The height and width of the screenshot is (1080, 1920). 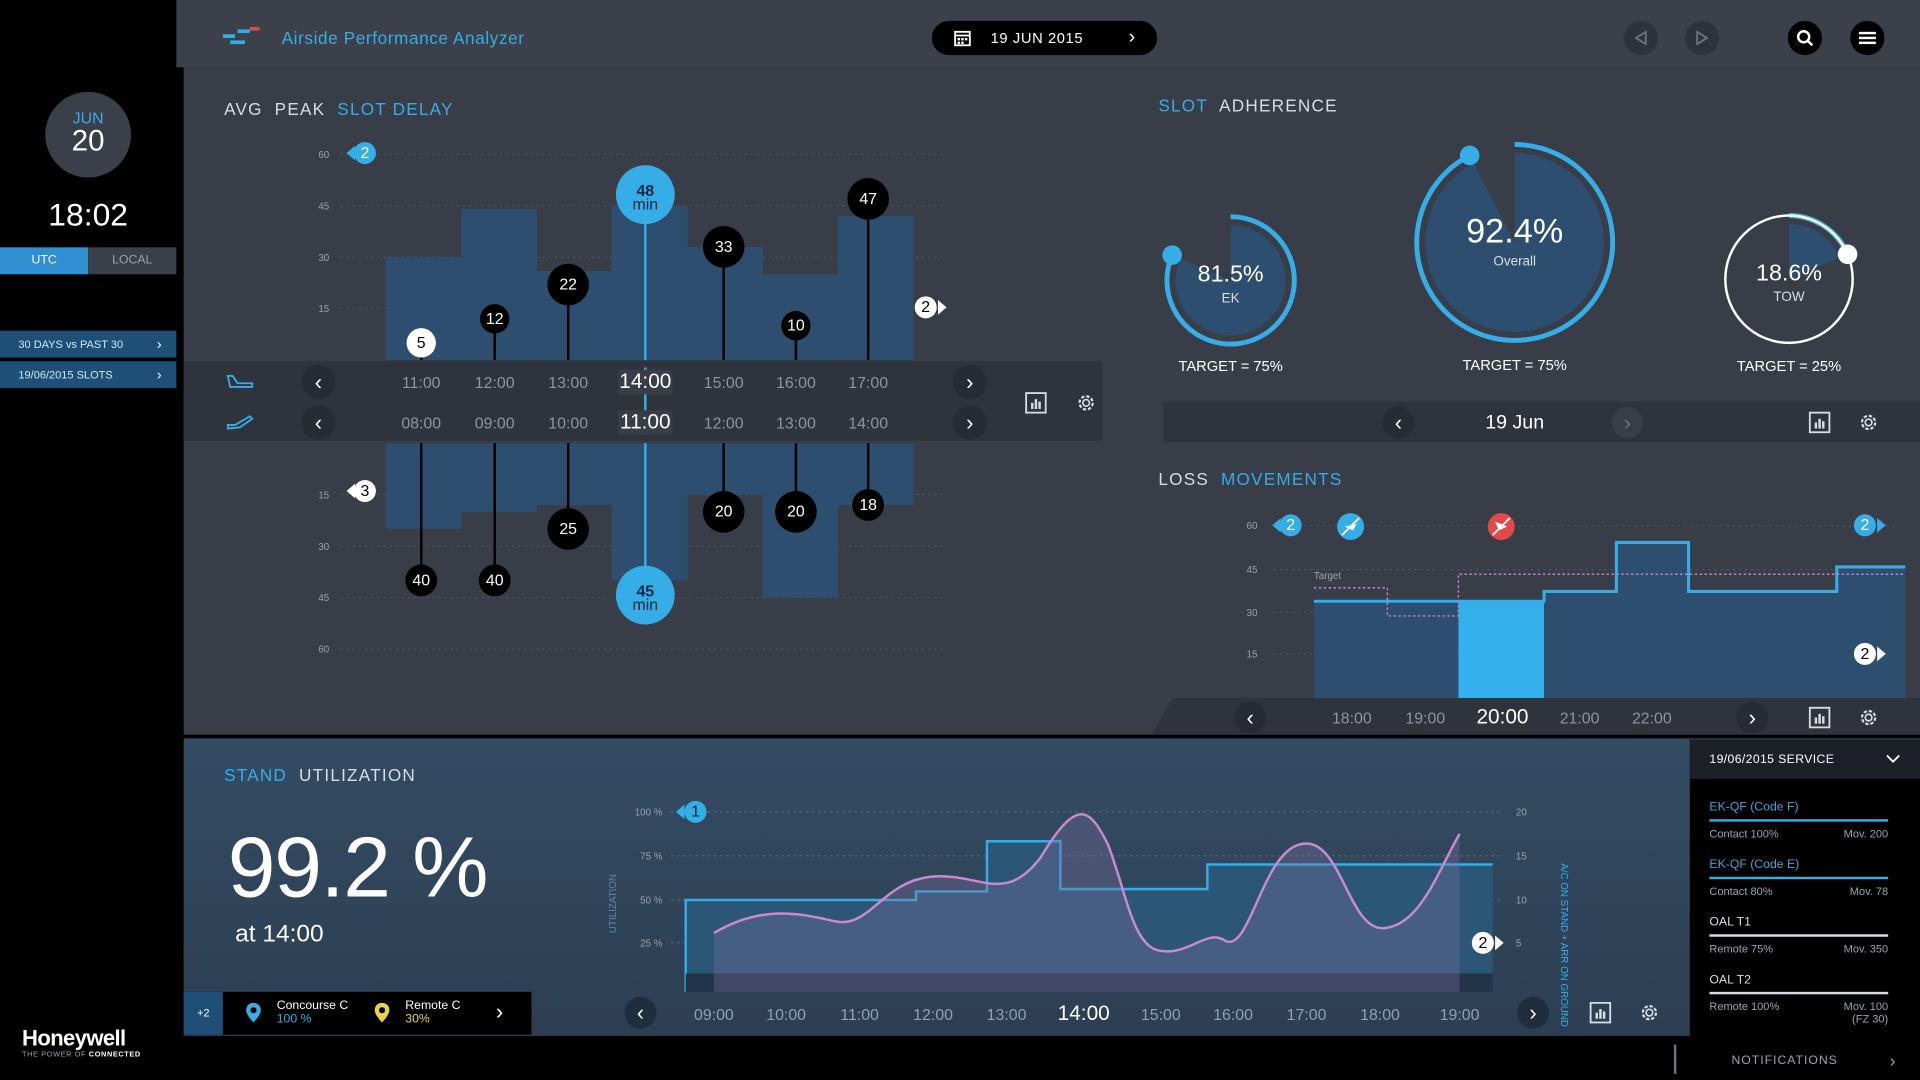 I want to click on tz-local-tab: LOCAL, so click(x=132, y=261).